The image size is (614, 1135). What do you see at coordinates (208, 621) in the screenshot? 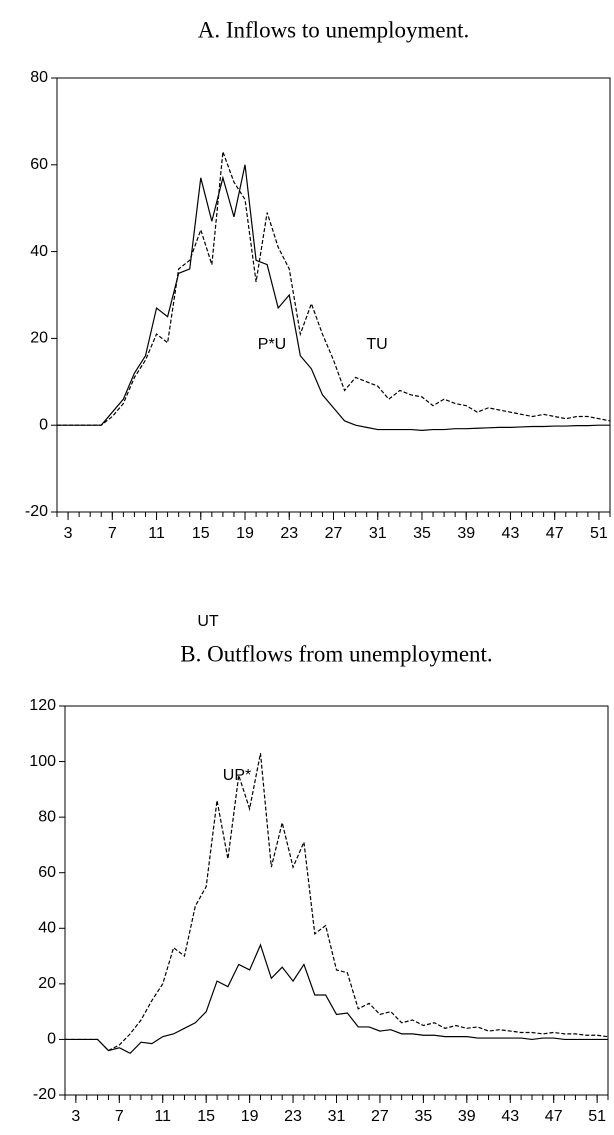
I see `series-label: UT` at bounding box center [208, 621].